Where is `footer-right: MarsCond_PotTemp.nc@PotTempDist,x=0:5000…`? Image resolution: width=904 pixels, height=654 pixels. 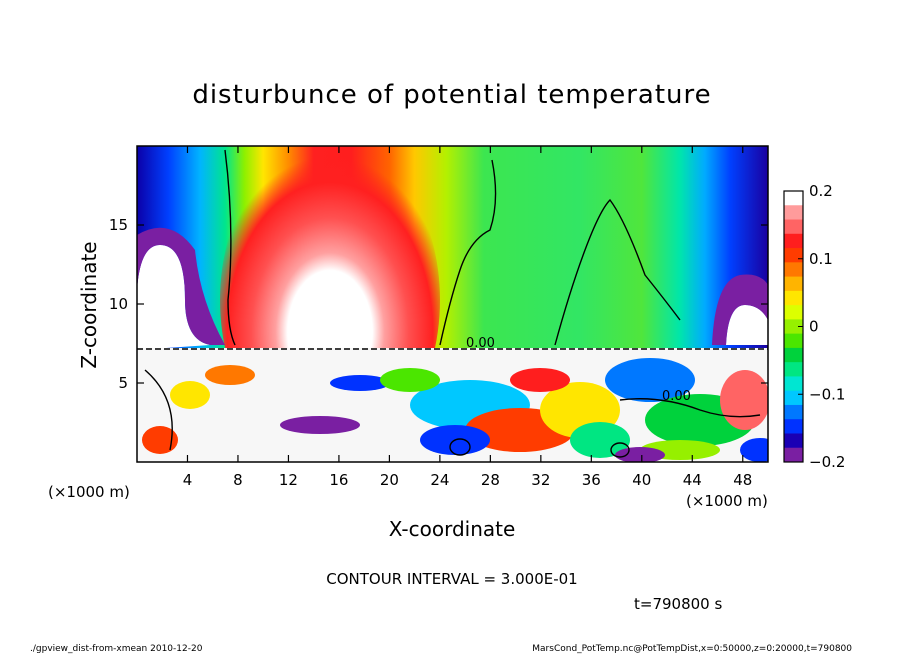 footer-right: MarsCond_PotTemp.nc@PotTempDist,x=0:5000… is located at coordinates (692, 649).